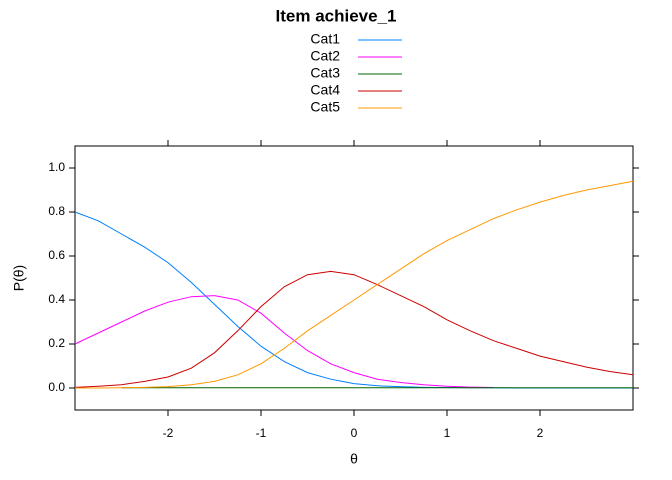 This screenshot has height=480, width=672. Describe the element at coordinates (336, 15) in the screenshot. I see `chart-title: Item achieve_1` at that location.